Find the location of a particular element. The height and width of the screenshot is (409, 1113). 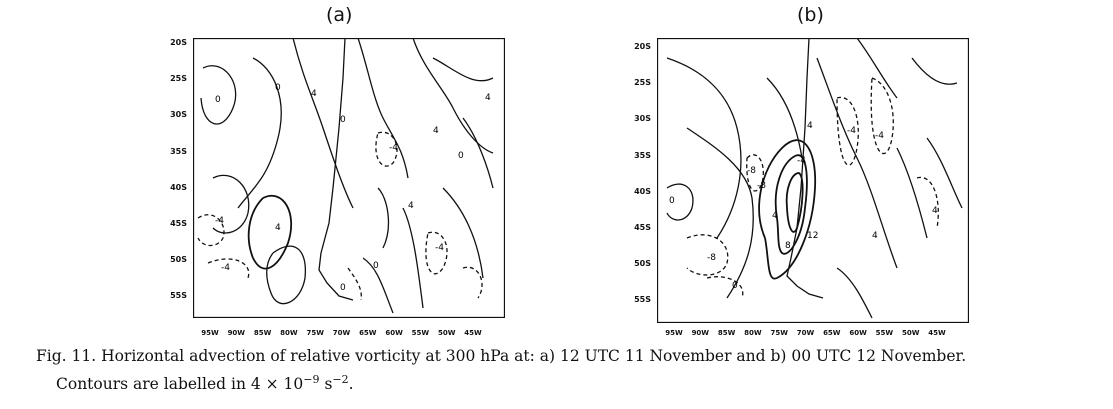

caption-math: 4 × 10−9 s−2 is located at coordinates (299, 383).